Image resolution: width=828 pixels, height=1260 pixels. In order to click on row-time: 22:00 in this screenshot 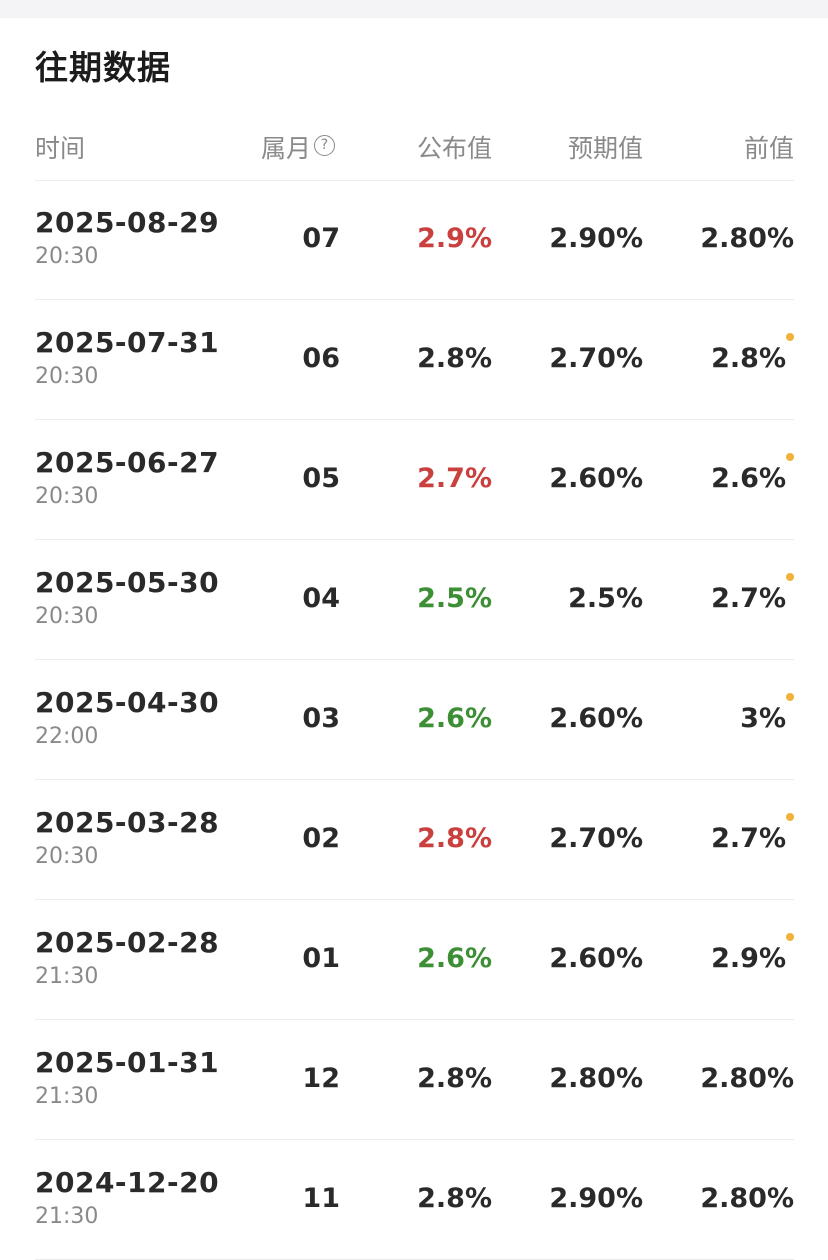, I will do `click(67, 736)`.